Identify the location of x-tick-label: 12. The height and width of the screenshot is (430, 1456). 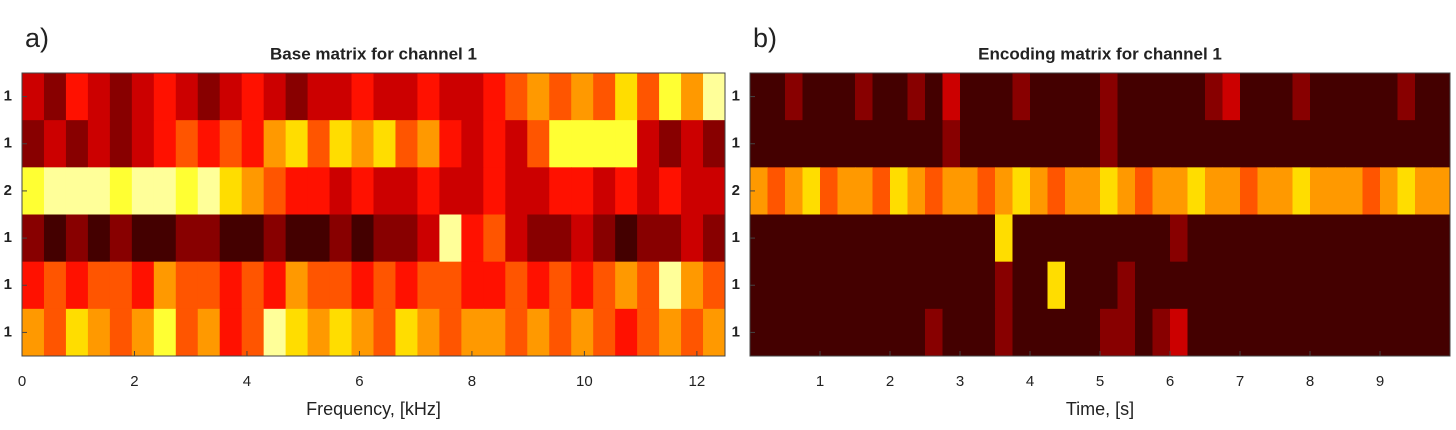
(697, 381).